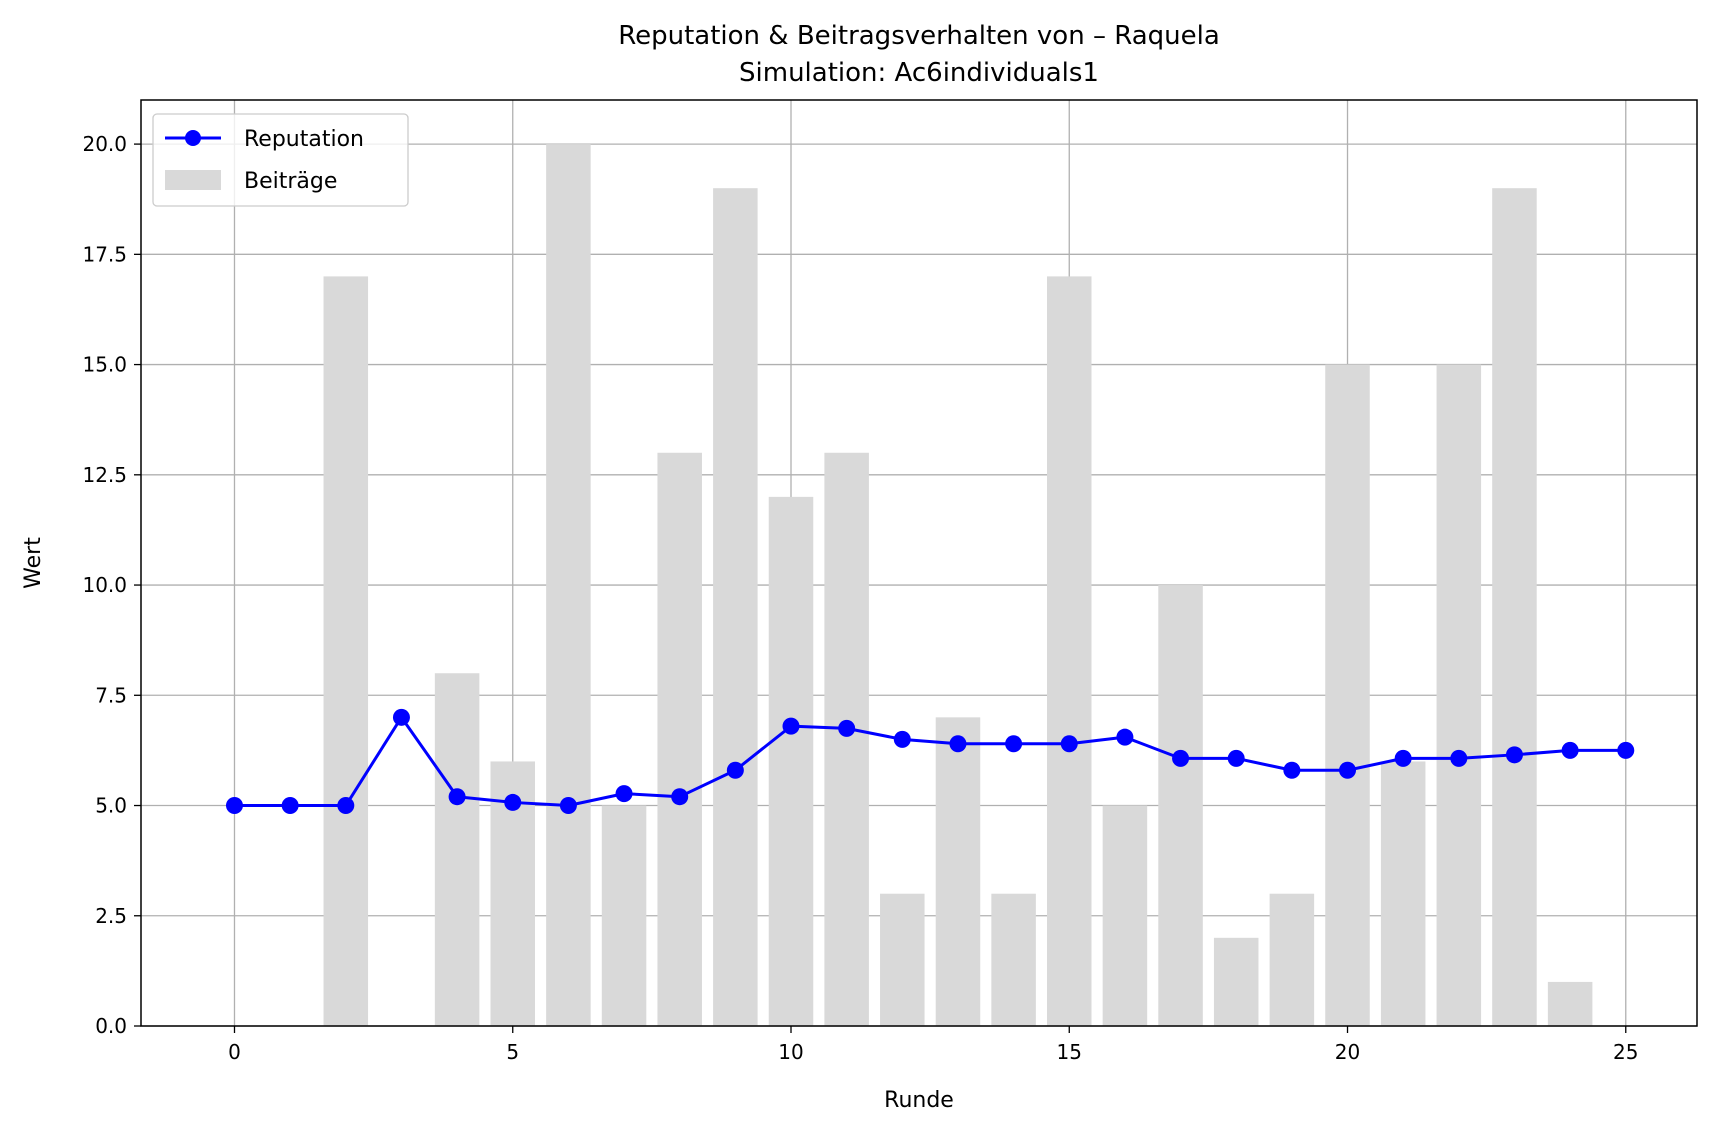 This screenshot has width=1710, height=1131. Describe the element at coordinates (1347, 1052) in the screenshot. I see `x-tick-label: 20` at that location.